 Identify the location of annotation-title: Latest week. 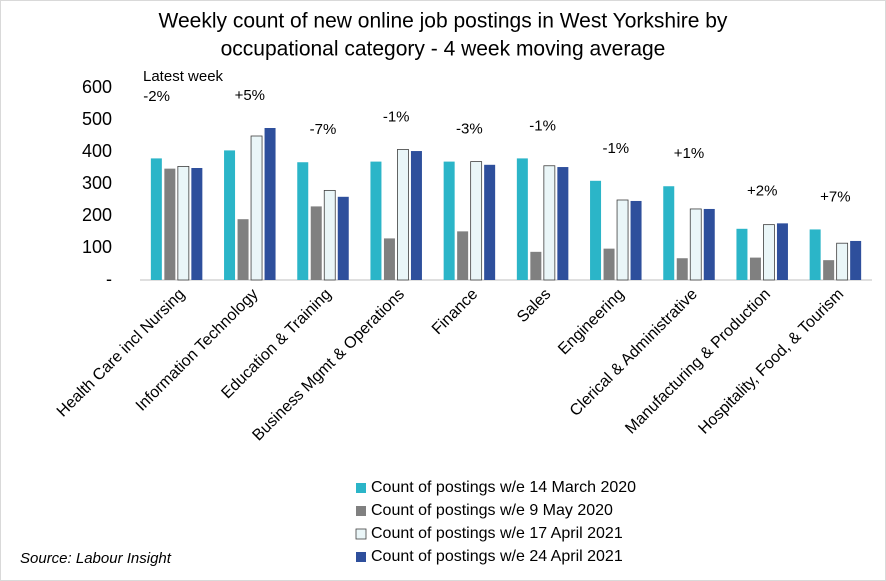
(183, 76).